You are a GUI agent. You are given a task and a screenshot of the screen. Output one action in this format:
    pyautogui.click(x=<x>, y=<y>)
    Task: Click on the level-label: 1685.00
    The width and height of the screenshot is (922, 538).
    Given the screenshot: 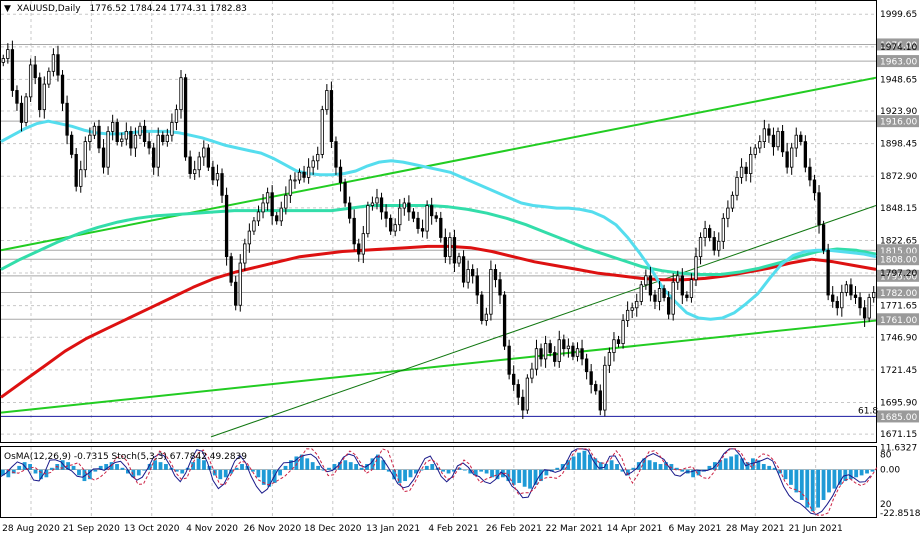 What is the action you would take?
    pyautogui.click(x=898, y=418)
    